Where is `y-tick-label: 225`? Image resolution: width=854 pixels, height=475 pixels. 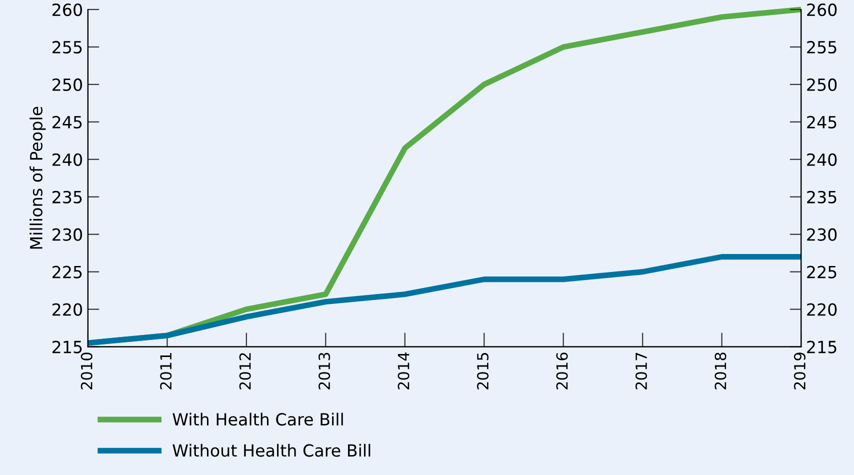 y-tick-label: 225 is located at coordinates (67, 272).